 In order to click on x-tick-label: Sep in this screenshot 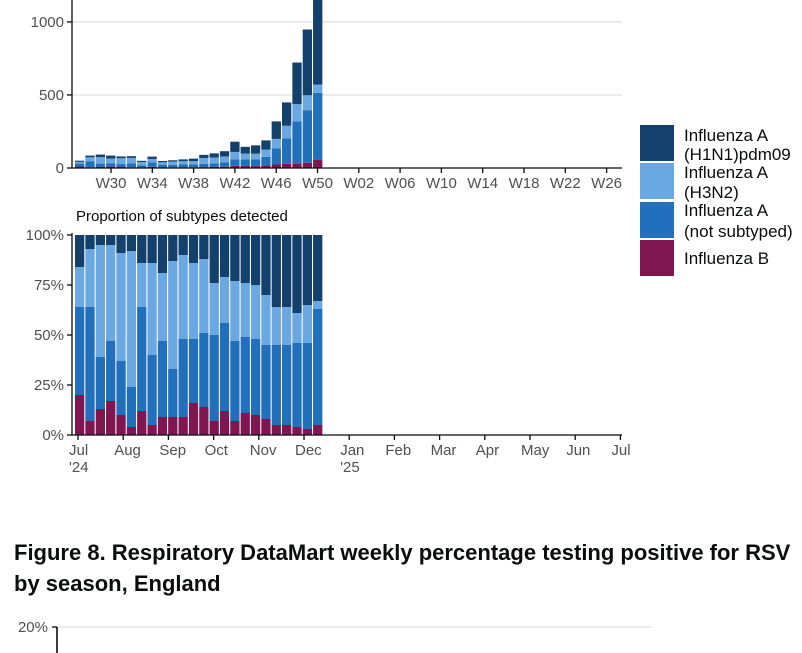, I will do `click(172, 450)`.